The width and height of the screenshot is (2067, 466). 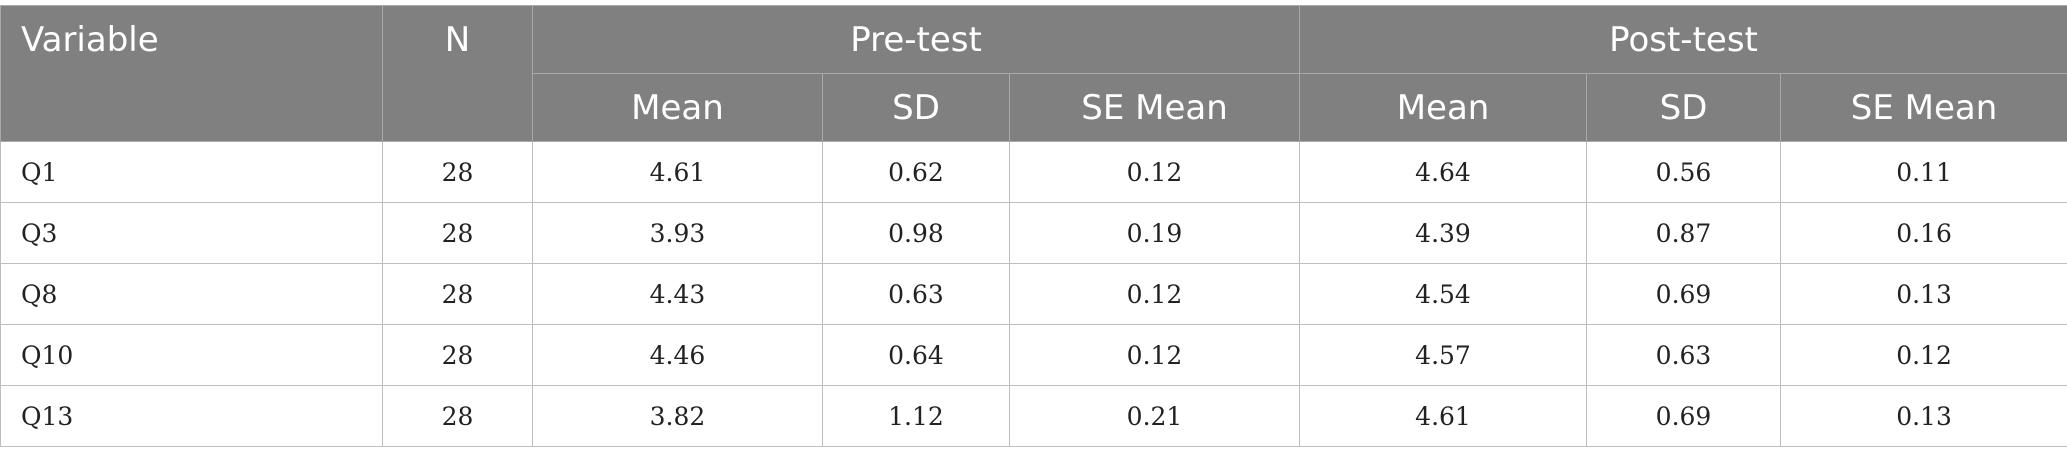 What do you see at coordinates (1154, 233) in the screenshot?
I see `cell-pre-se-mean: 0.19` at bounding box center [1154, 233].